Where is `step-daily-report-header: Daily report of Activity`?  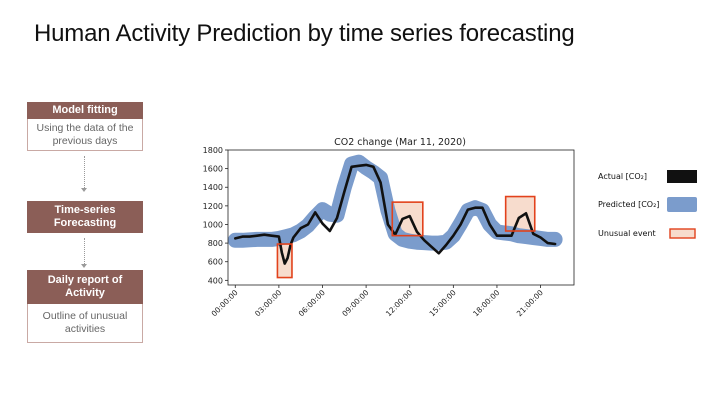 step-daily-report-header: Daily report of Activity is located at coordinates (85, 287).